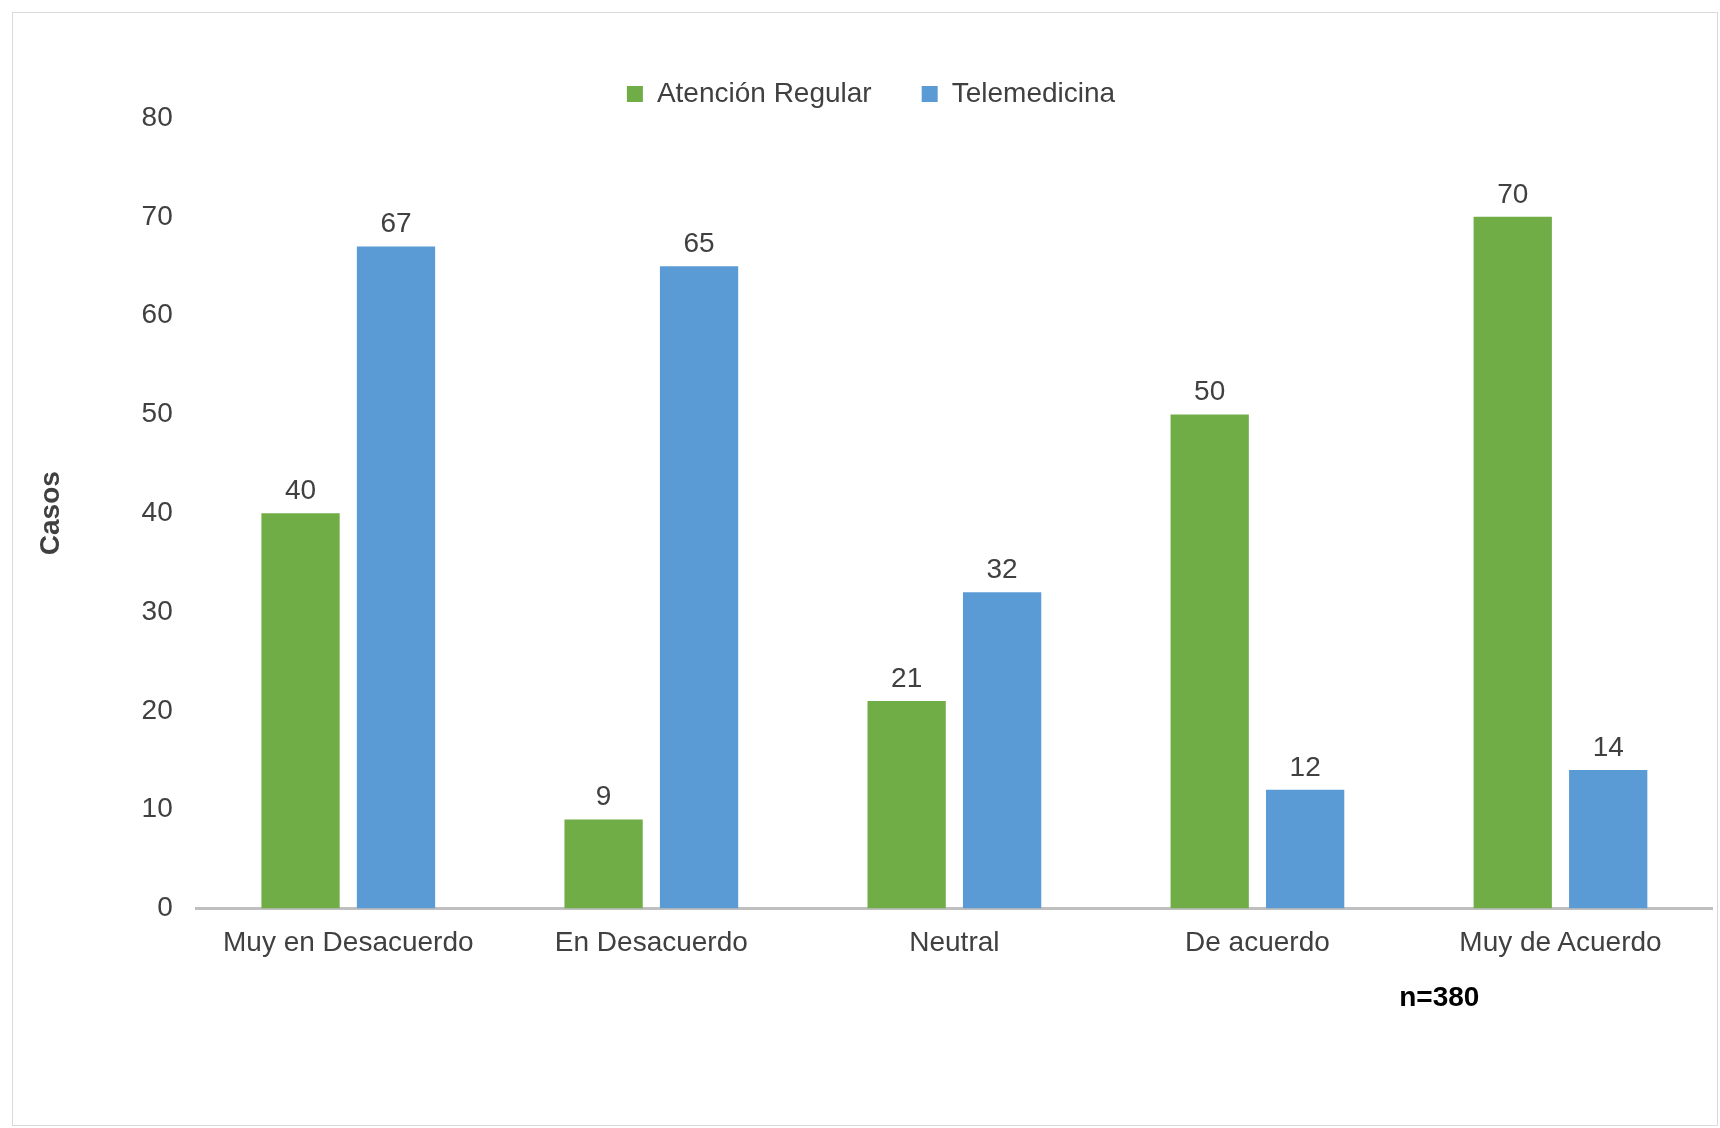 The height and width of the screenshot is (1128, 1720). What do you see at coordinates (1305, 766) in the screenshot?
I see `data-label: 12` at bounding box center [1305, 766].